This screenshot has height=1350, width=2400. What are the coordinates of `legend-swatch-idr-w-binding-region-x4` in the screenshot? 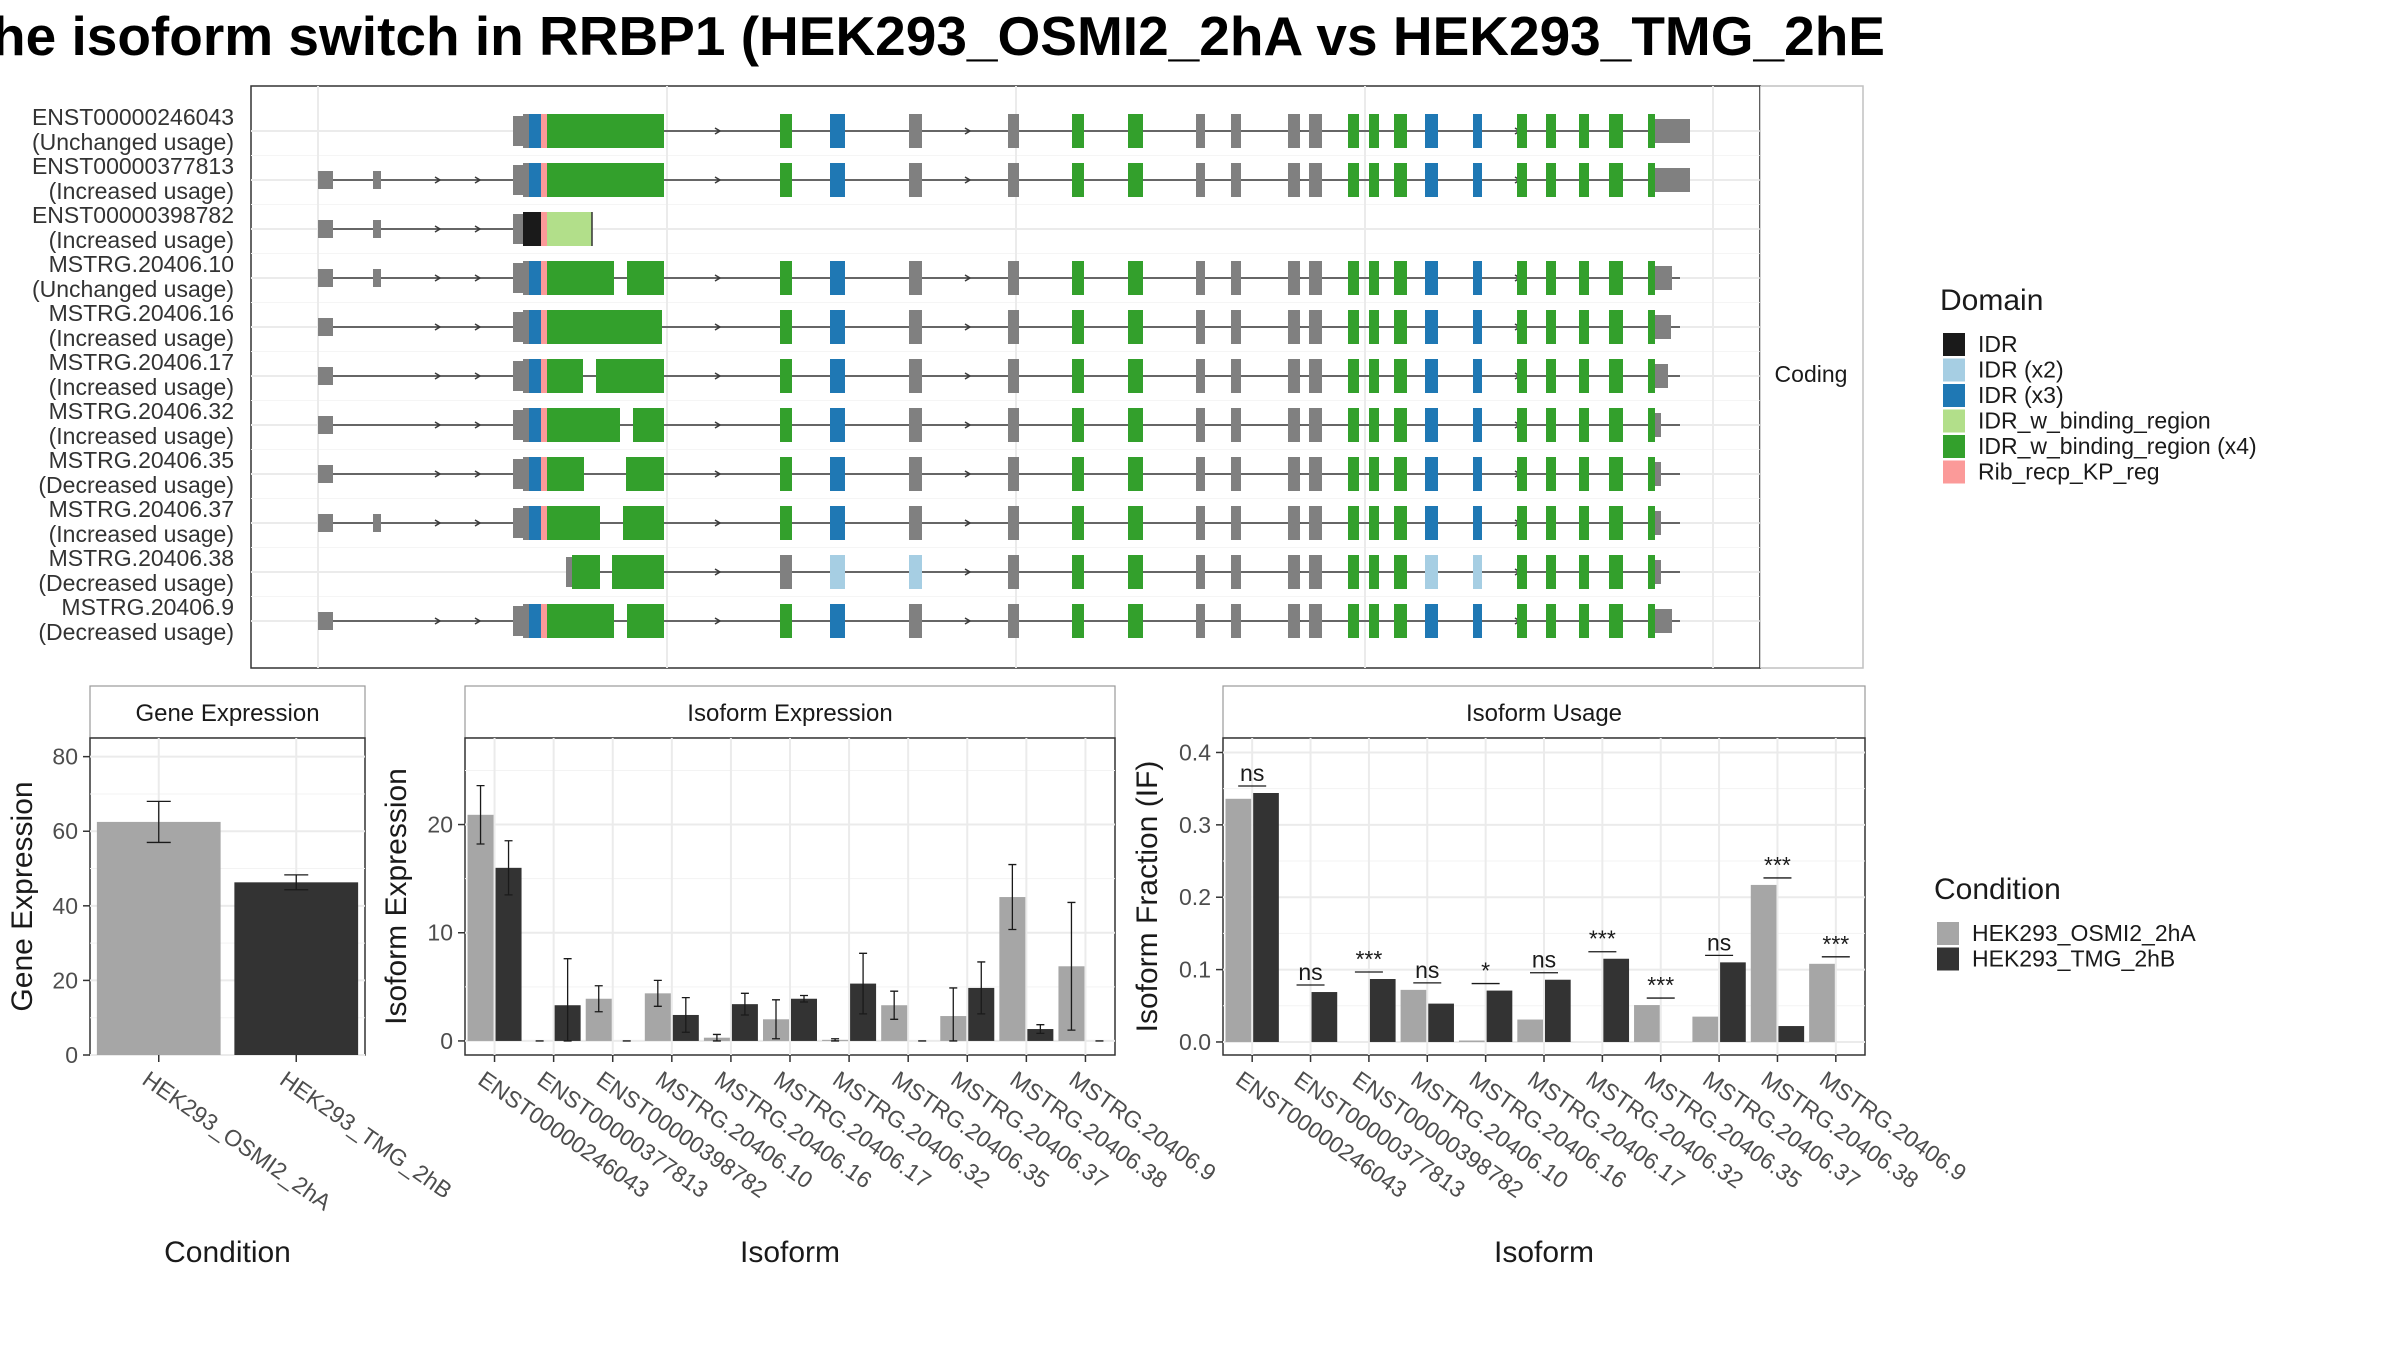 It's located at (1954, 446).